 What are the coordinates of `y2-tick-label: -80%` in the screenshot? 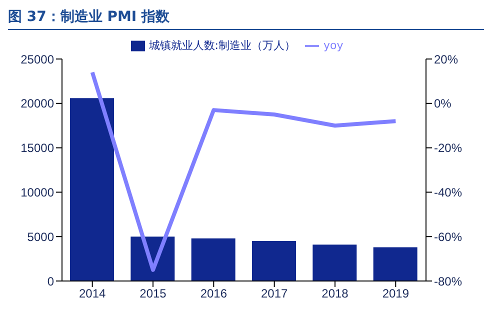 It's located at (448, 281).